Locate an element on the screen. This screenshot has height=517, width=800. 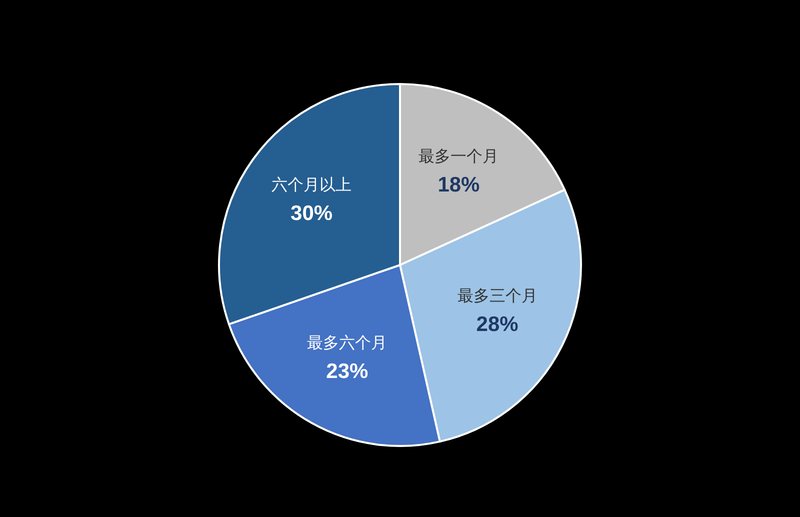
data-label: 30% is located at coordinates (311, 214).